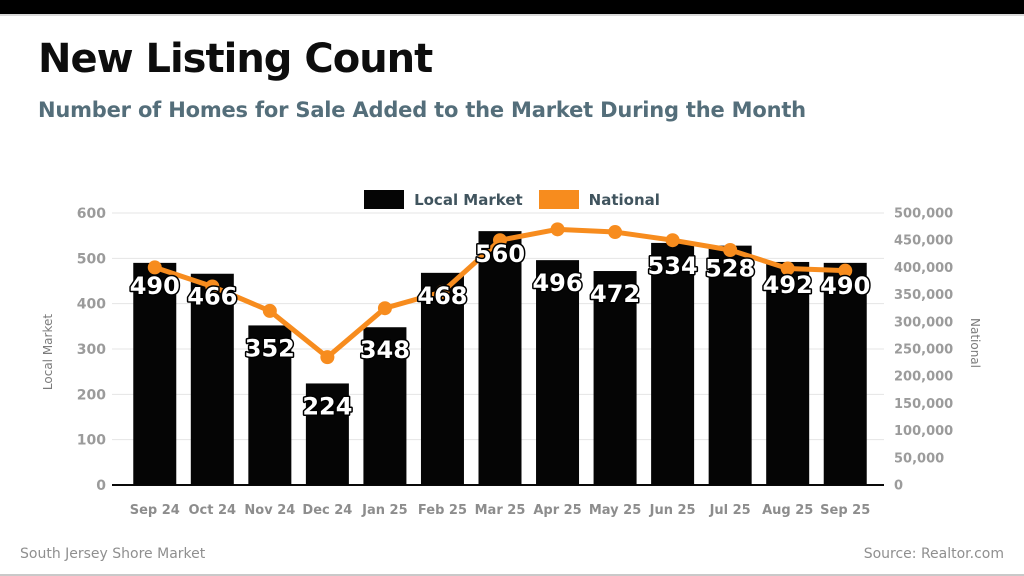 The image size is (1024, 576). Describe the element at coordinates (91, 395) in the screenshot. I see `left-axis-tick: 200` at that location.